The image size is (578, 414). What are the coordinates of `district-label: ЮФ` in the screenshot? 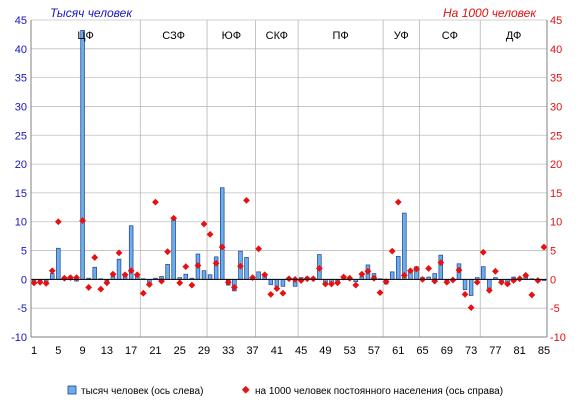 It's located at (231, 36).